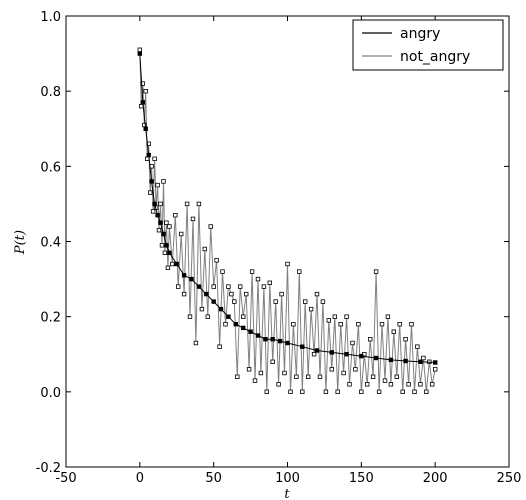  I want to click on legend: angry not_angry, so click(428, 45).